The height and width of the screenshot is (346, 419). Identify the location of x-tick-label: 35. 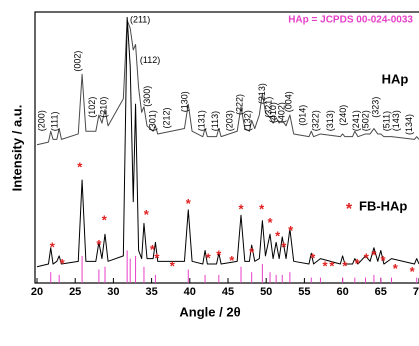
(151, 292).